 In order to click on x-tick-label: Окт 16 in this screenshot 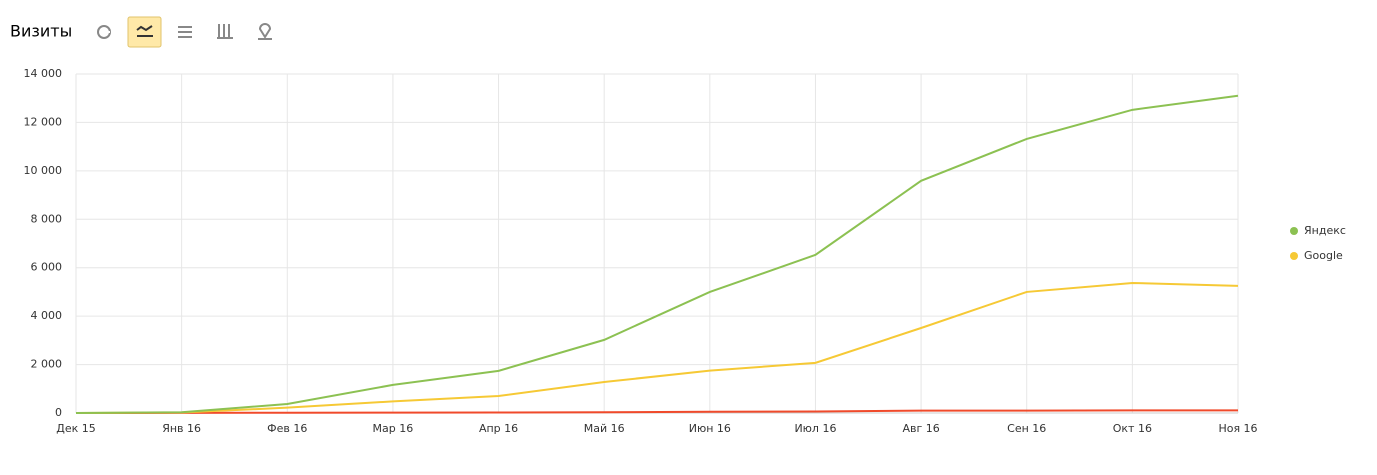, I will do `click(1132, 428)`.